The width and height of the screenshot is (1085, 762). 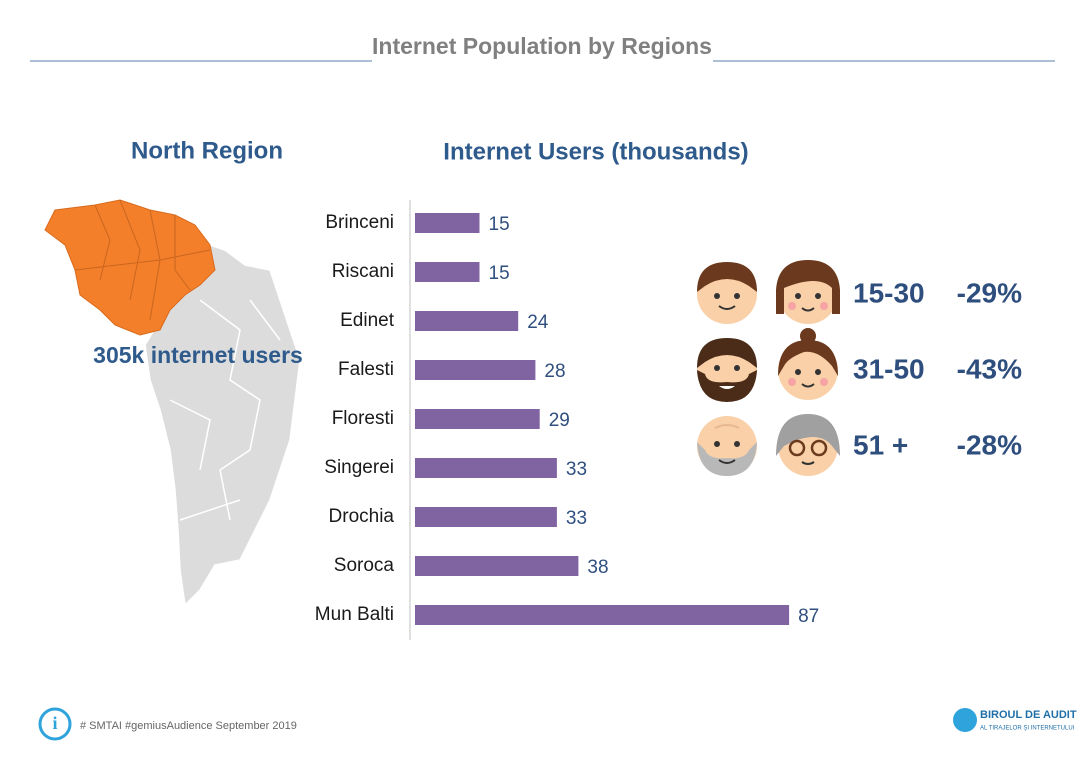 What do you see at coordinates (366, 369) in the screenshot?
I see `category-label: Falesti` at bounding box center [366, 369].